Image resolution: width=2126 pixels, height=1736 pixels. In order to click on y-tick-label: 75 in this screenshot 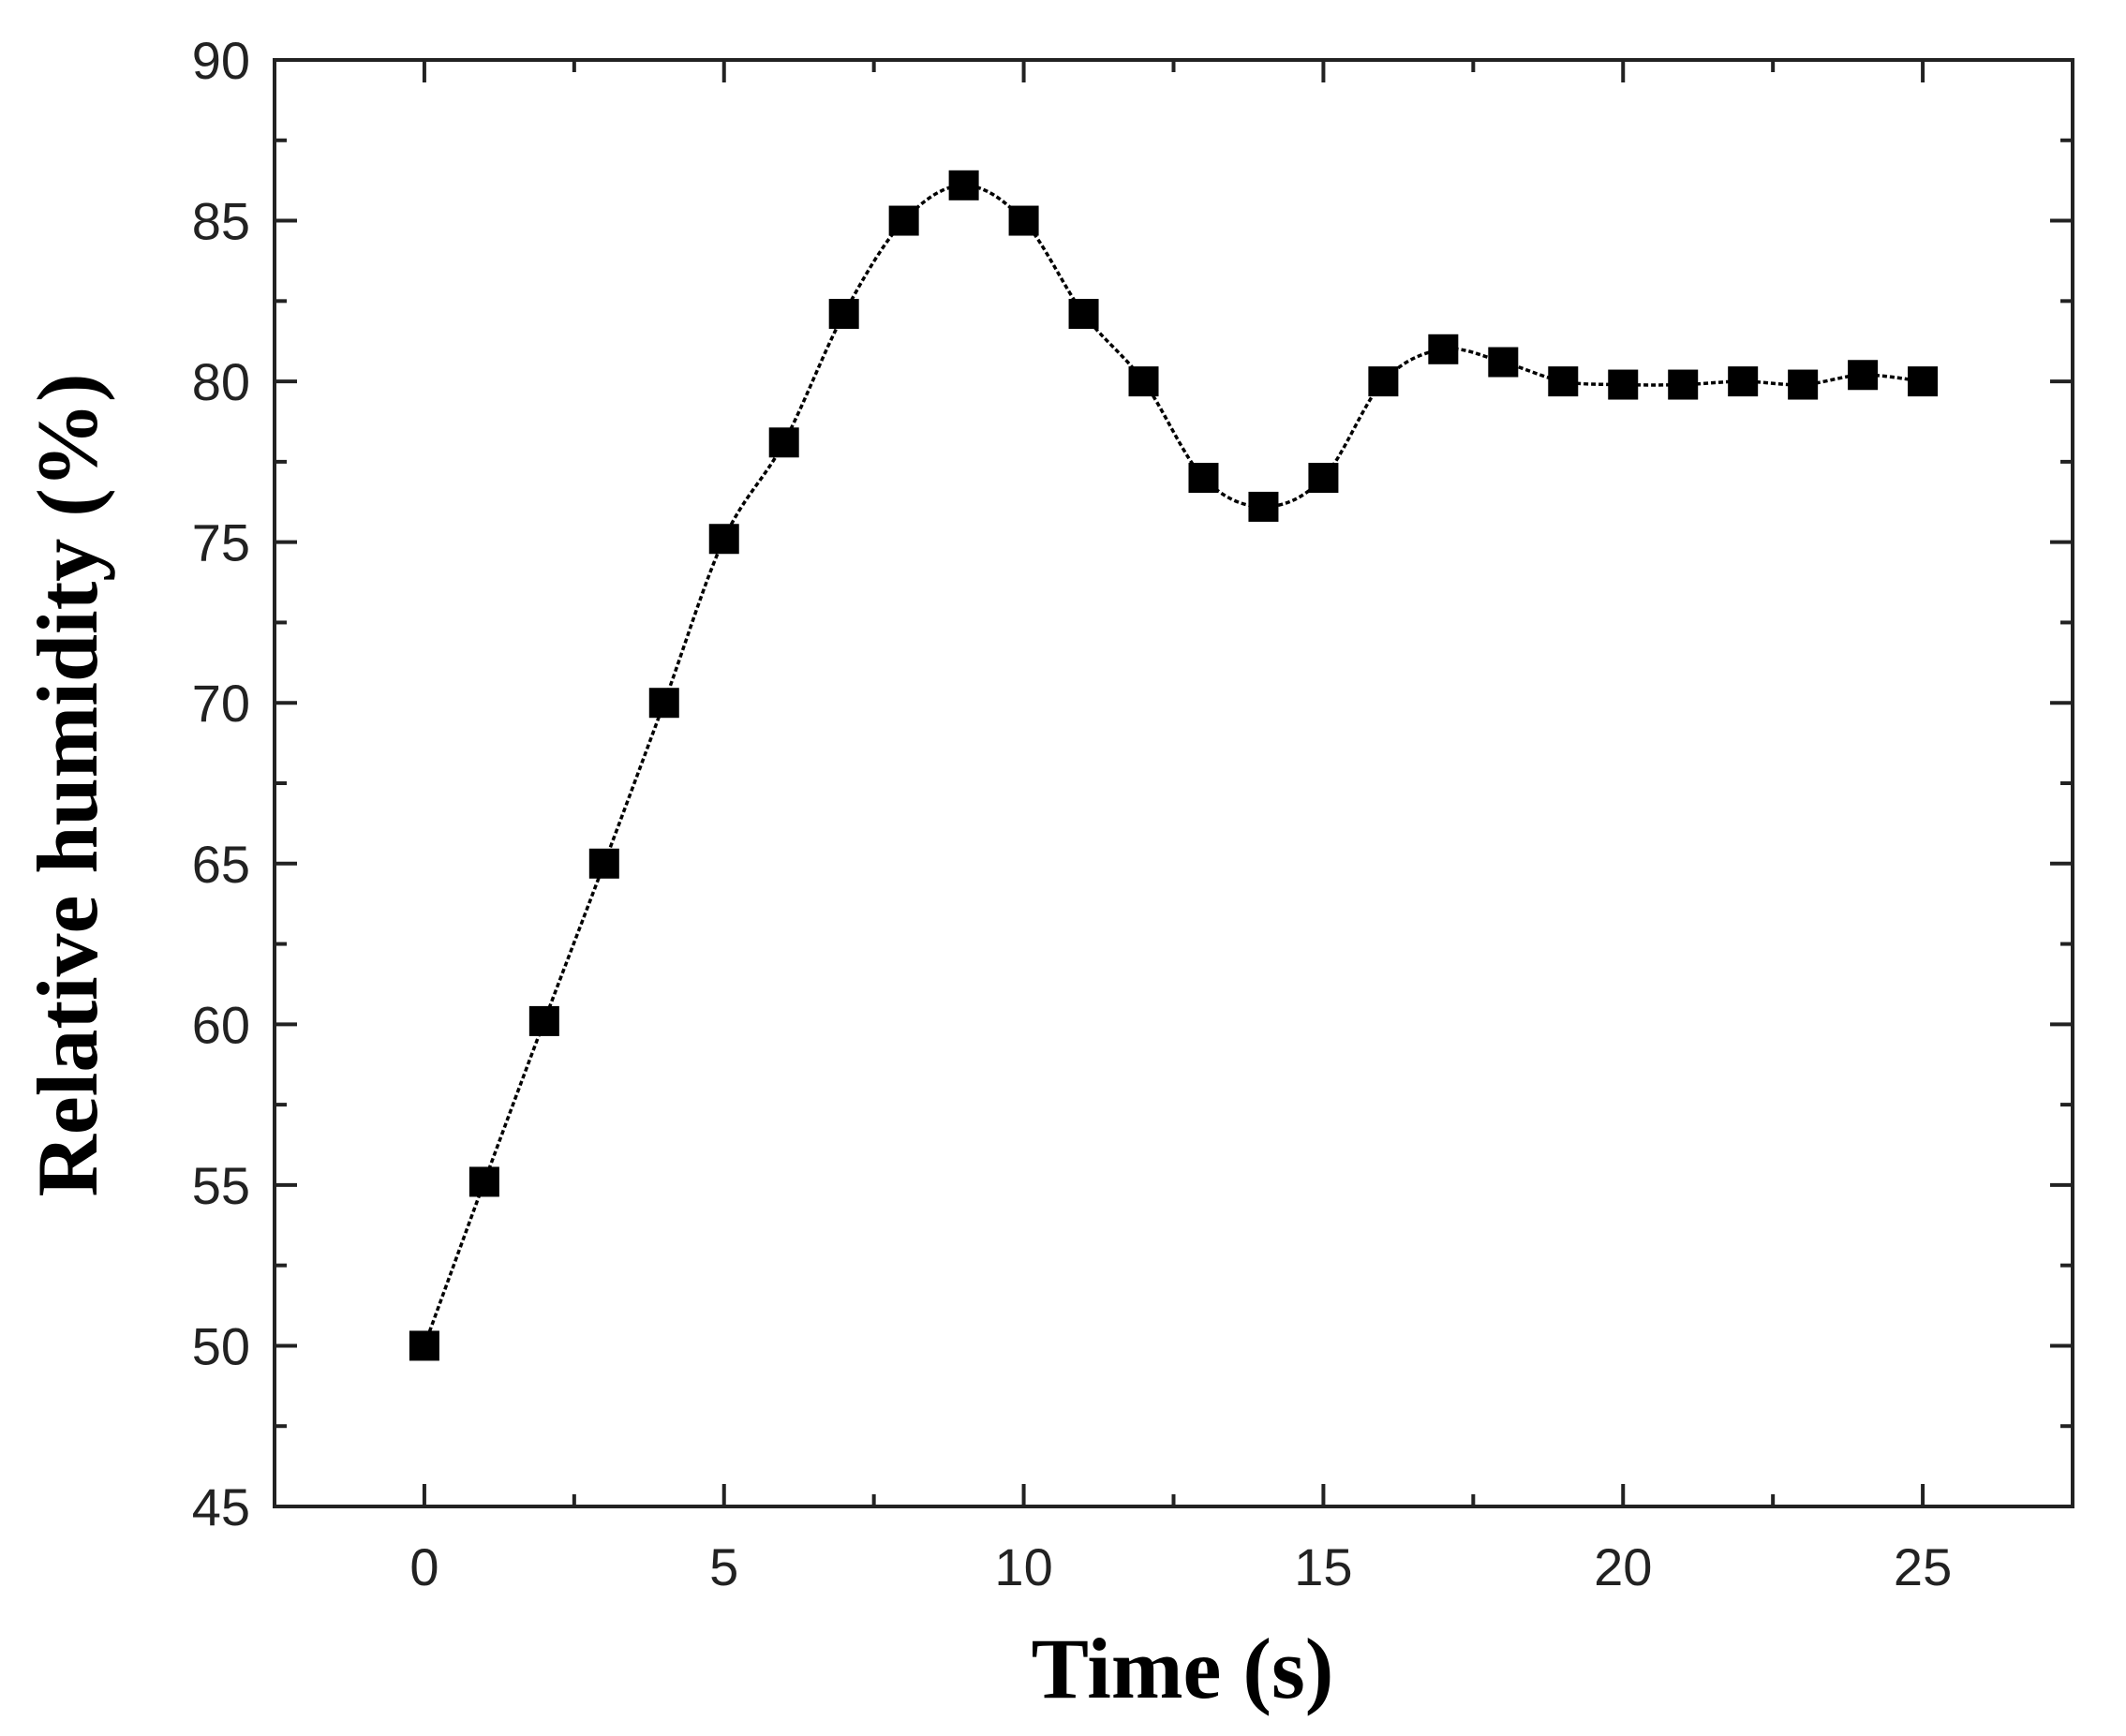, I will do `click(221, 542)`.